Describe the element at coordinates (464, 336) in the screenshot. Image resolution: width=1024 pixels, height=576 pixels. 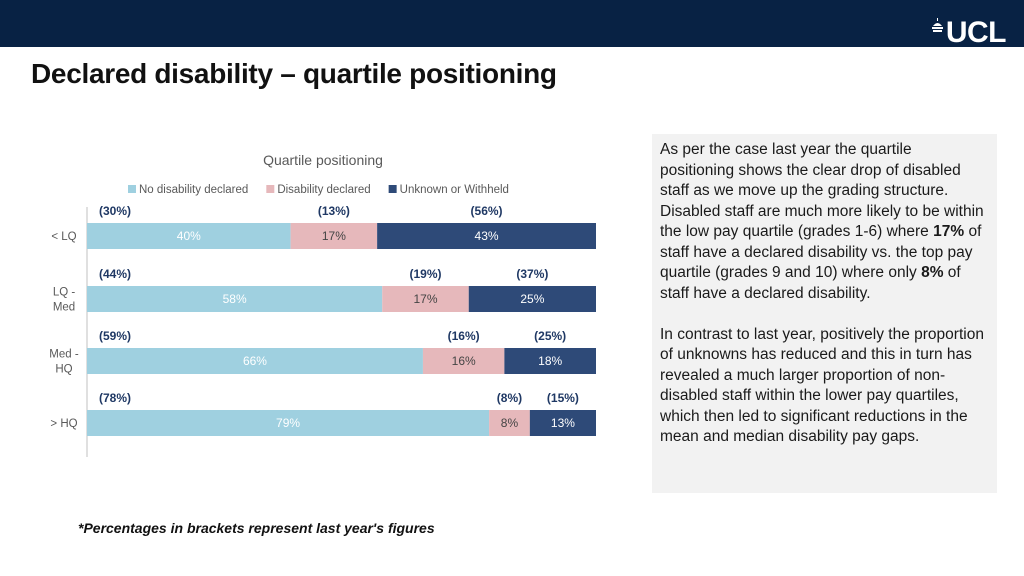
I see `previous-label-2-1: (16%)` at that location.